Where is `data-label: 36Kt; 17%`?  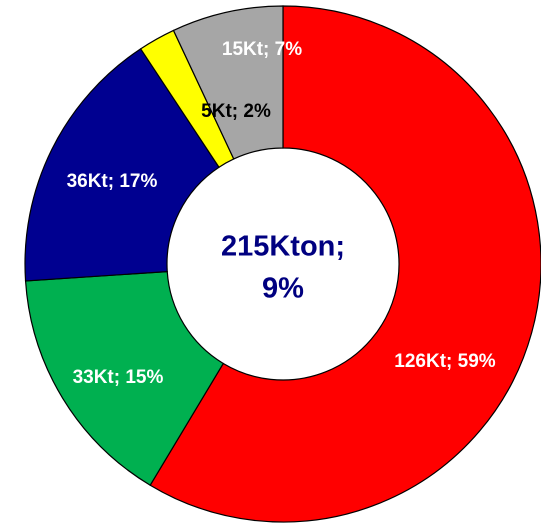
data-label: 36Kt; 17% is located at coordinates (112, 181).